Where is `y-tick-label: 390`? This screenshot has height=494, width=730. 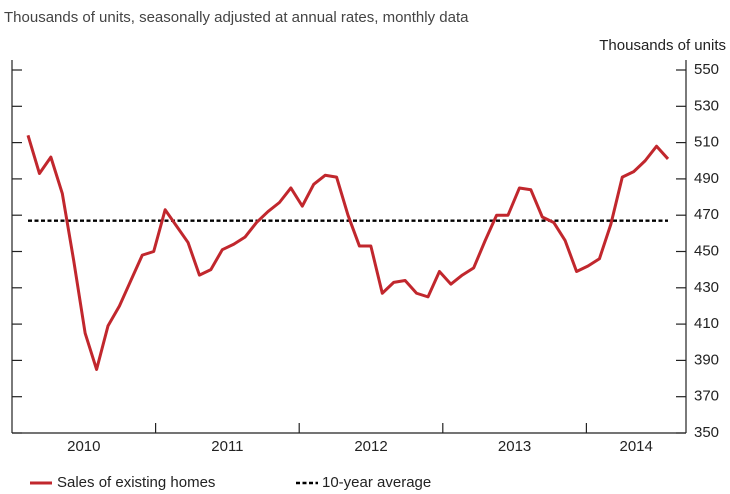
y-tick-label: 390 is located at coordinates (706, 359).